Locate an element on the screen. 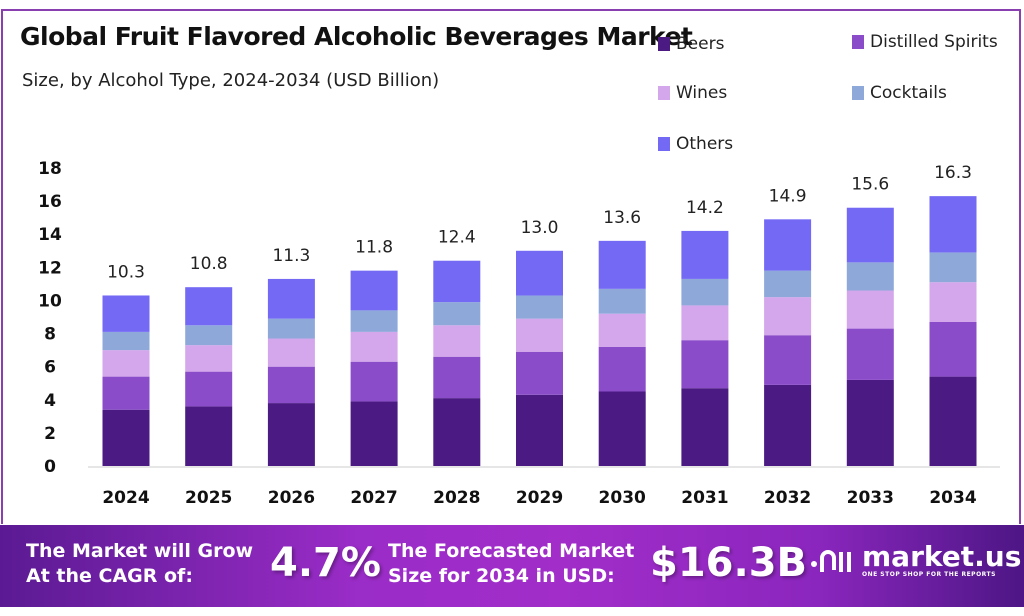 This screenshot has width=1024, height=616. total-data-label: 11.8 is located at coordinates (374, 248).